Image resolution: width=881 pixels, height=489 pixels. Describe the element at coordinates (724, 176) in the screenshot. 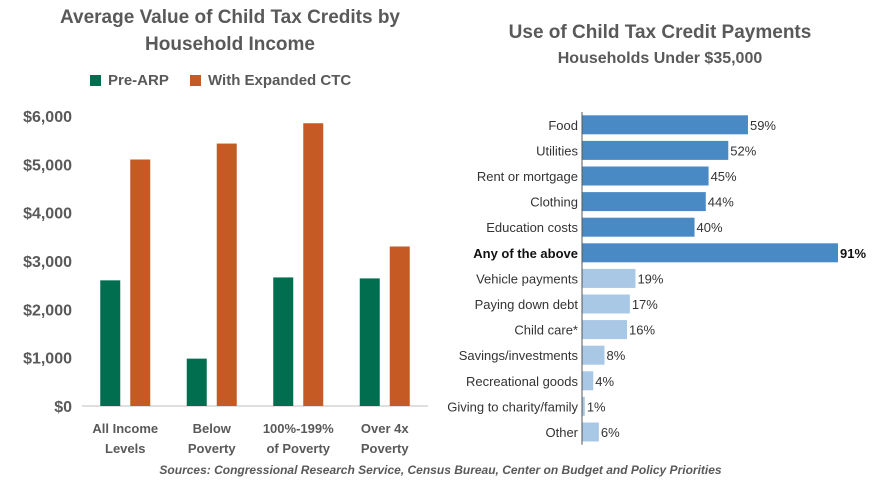

I see `hbar-value-label: 45%` at that location.